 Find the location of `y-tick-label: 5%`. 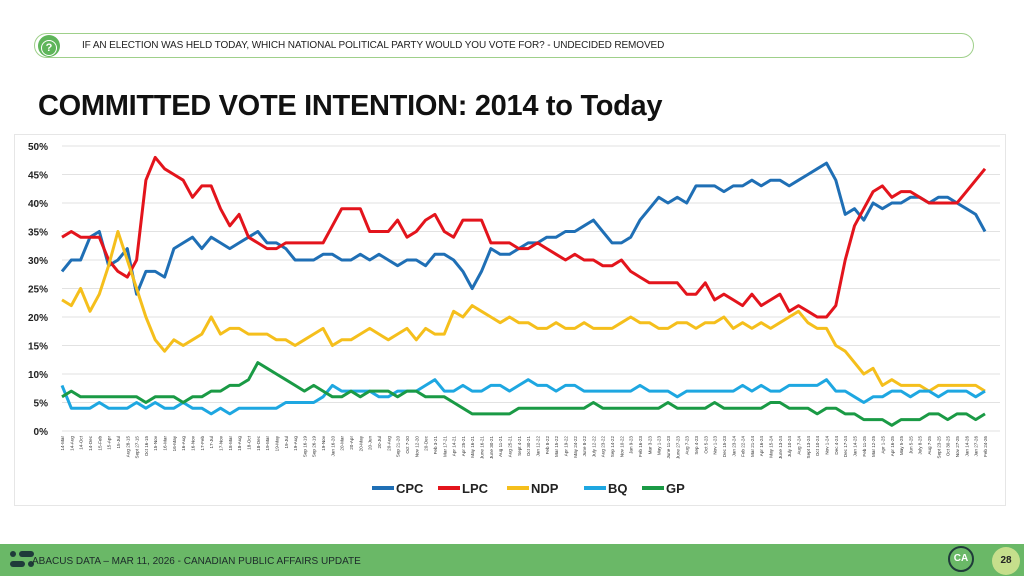

y-tick-label: 5% is located at coordinates (41, 404).